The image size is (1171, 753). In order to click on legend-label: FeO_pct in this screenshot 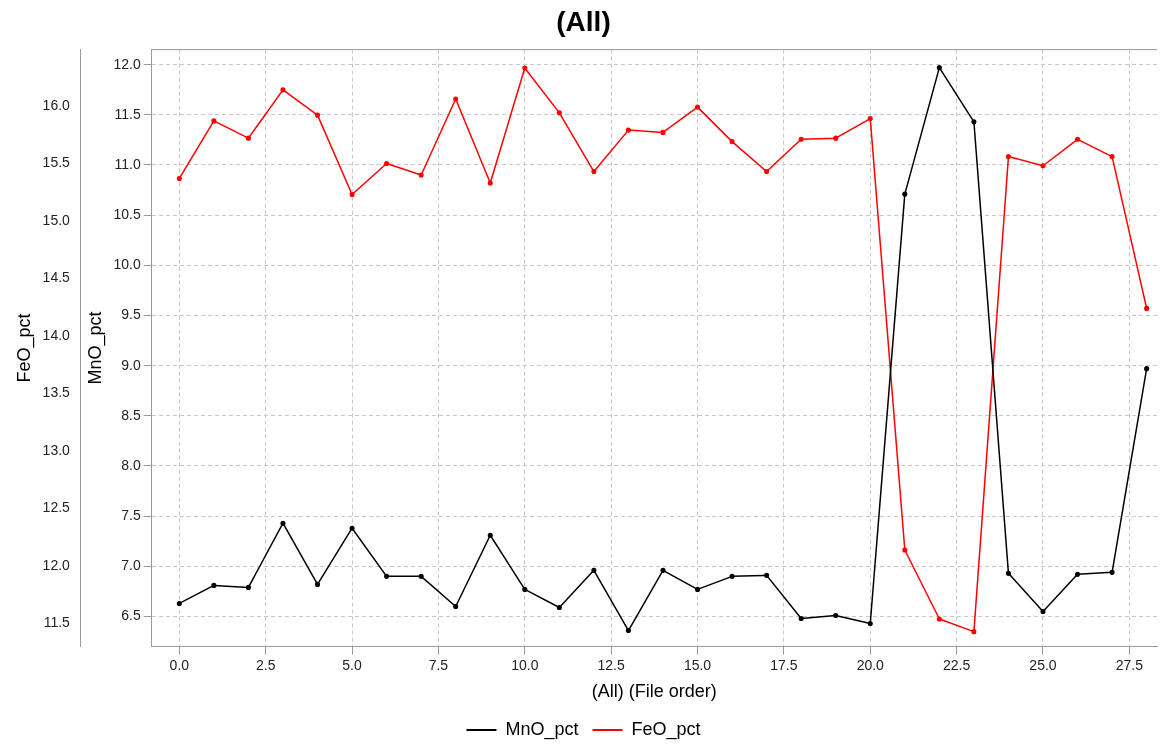, I will do `click(666, 729)`.